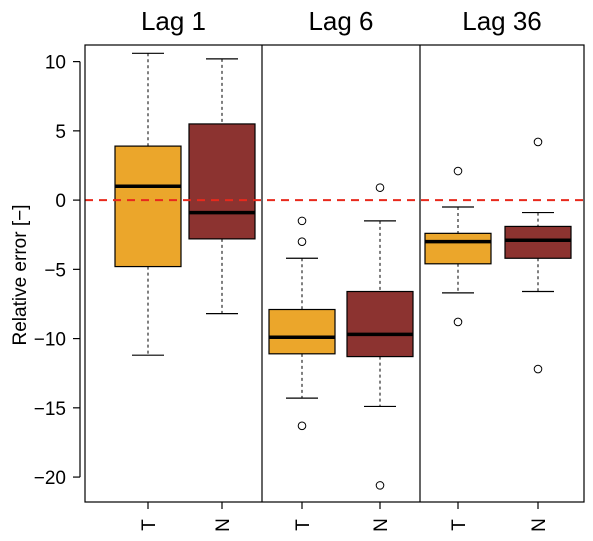 The image size is (593, 541). Describe the element at coordinates (60, 132) in the screenshot. I see `y-tick-label: 5` at that location.